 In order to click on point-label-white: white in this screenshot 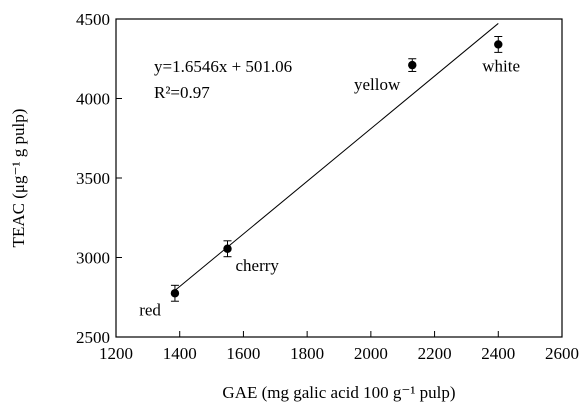, I will do `click(501, 65)`.